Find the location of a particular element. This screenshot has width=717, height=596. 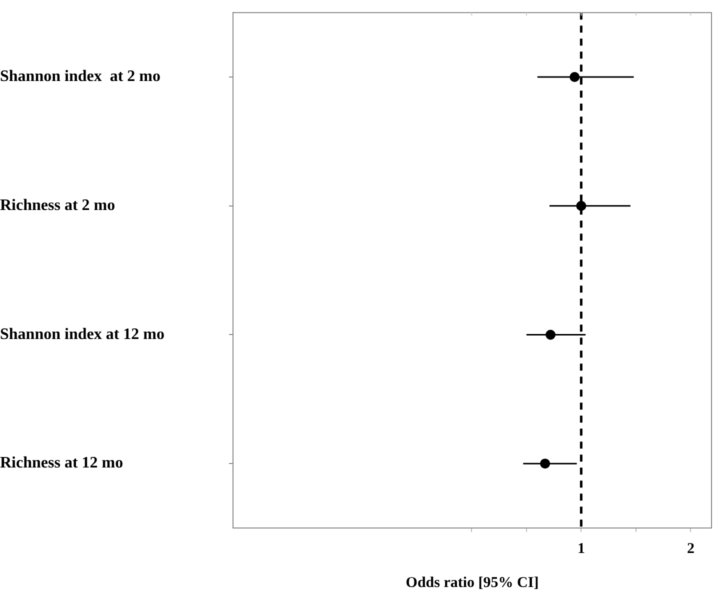

y-tick-label: Shannon index at 12 mo is located at coordinates (82, 334).